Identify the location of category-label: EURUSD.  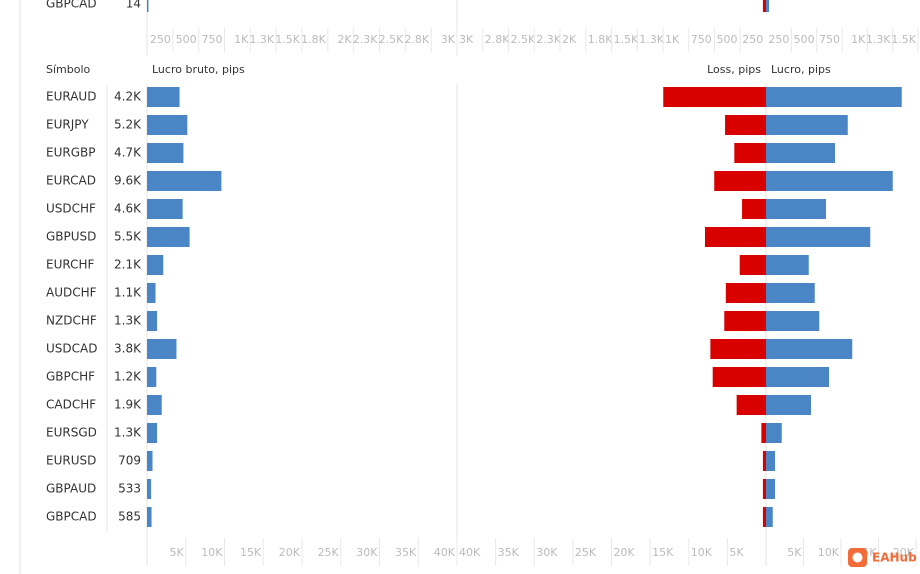
(71, 461).